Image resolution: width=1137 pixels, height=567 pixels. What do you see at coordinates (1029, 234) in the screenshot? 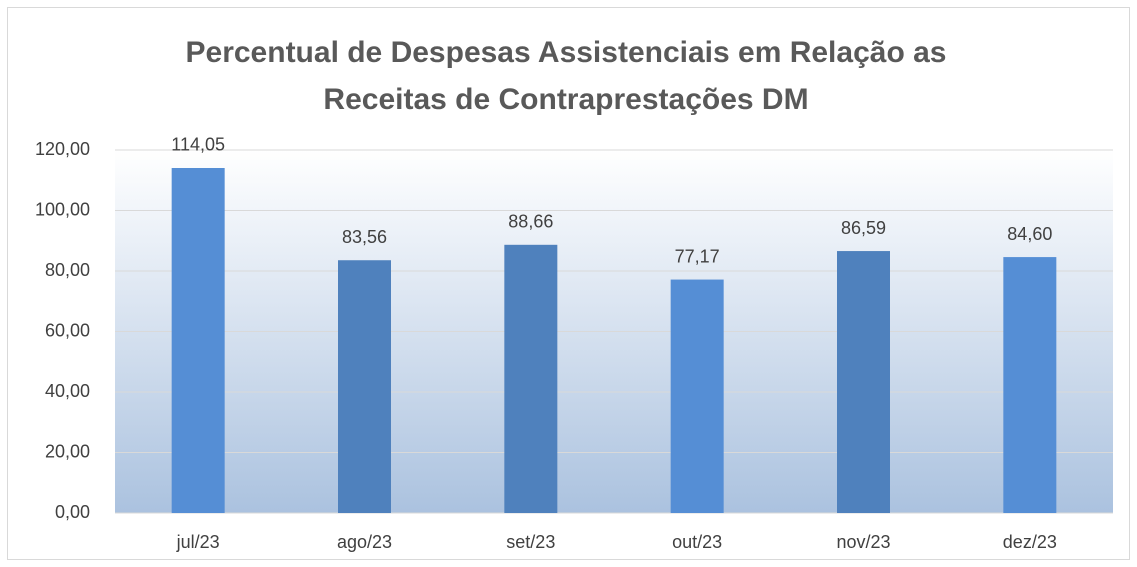
I see `value-label: 84,60` at bounding box center [1029, 234].